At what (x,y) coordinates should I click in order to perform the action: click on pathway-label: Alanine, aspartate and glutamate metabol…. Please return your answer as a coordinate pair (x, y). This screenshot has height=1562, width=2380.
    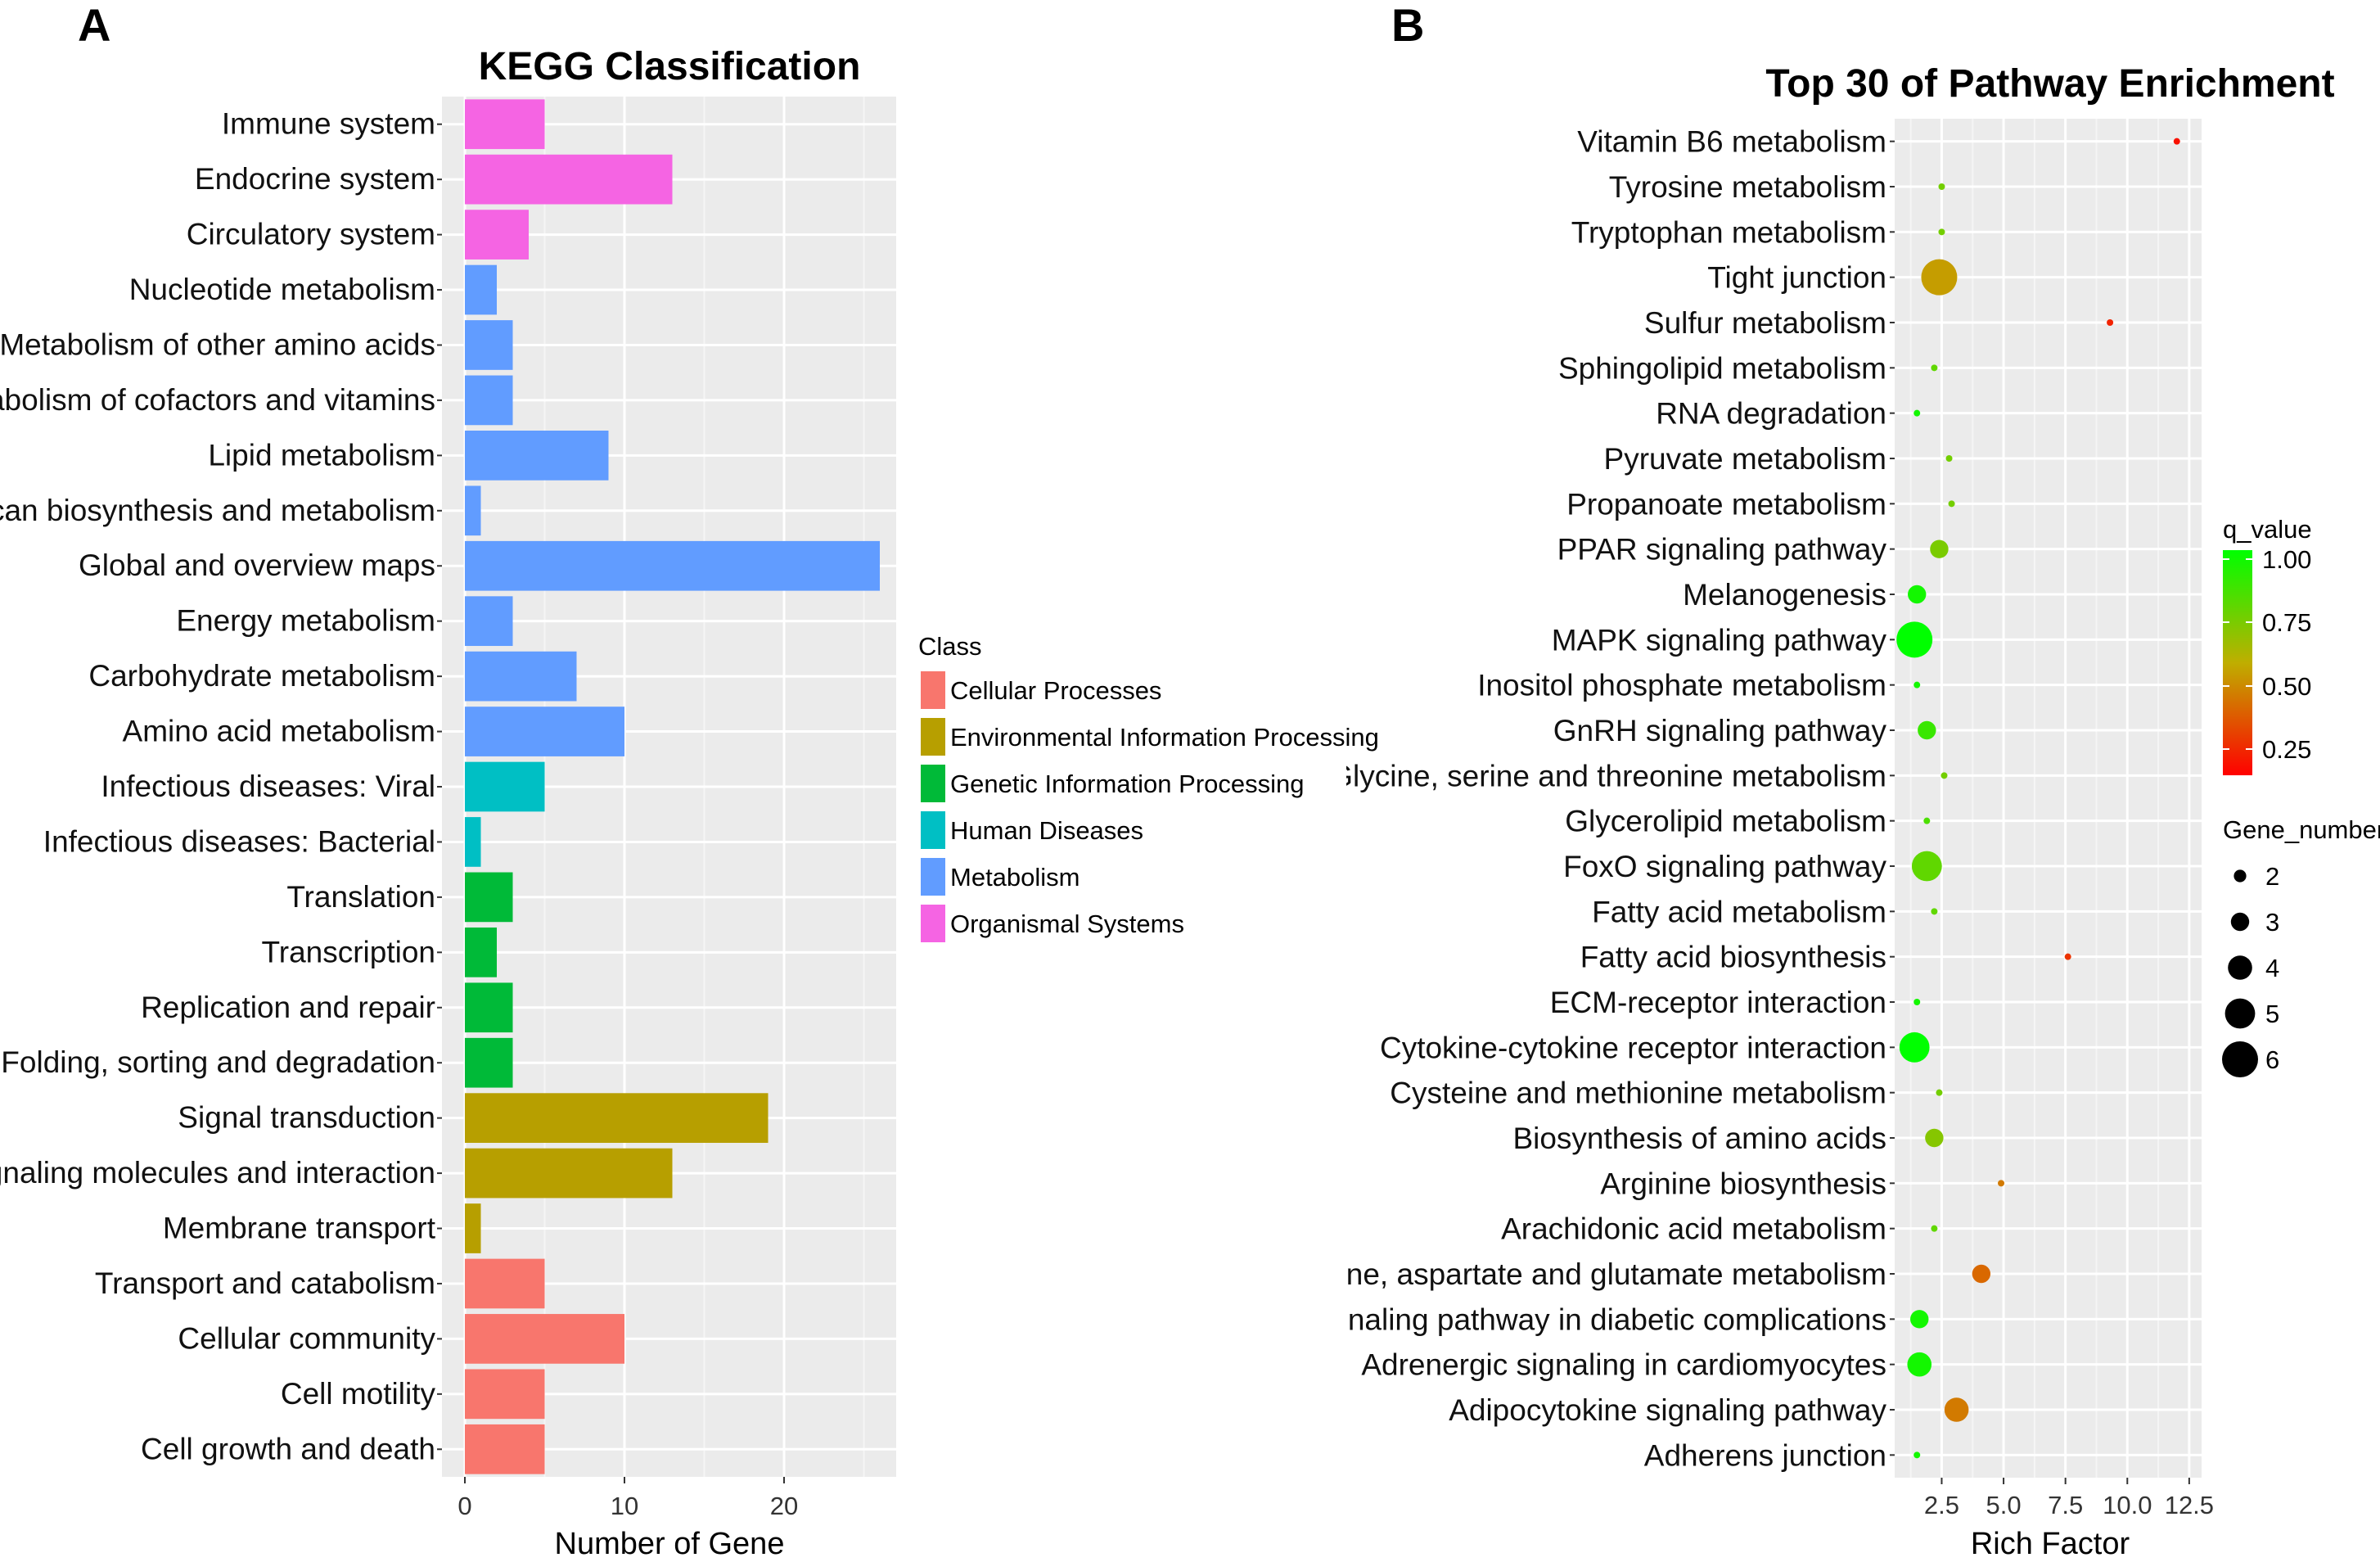
    Looking at the image, I should click on (1583, 1274).